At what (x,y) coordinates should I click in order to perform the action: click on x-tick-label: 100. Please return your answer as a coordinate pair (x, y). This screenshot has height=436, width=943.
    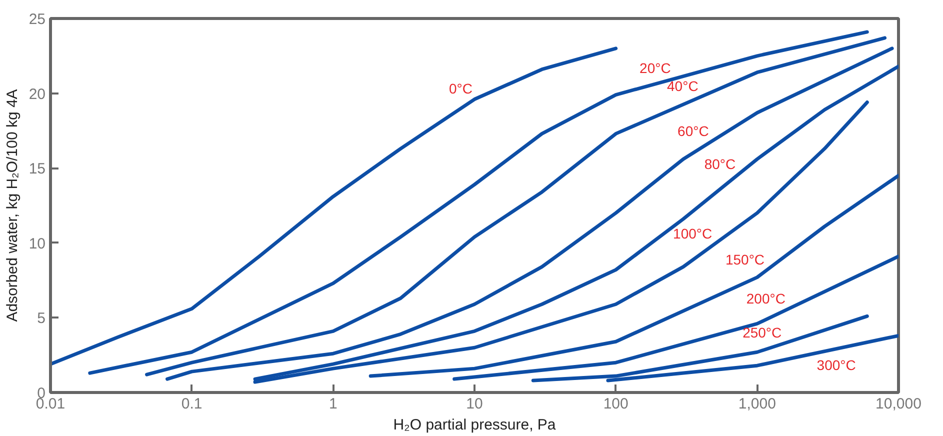
    Looking at the image, I should click on (615, 404).